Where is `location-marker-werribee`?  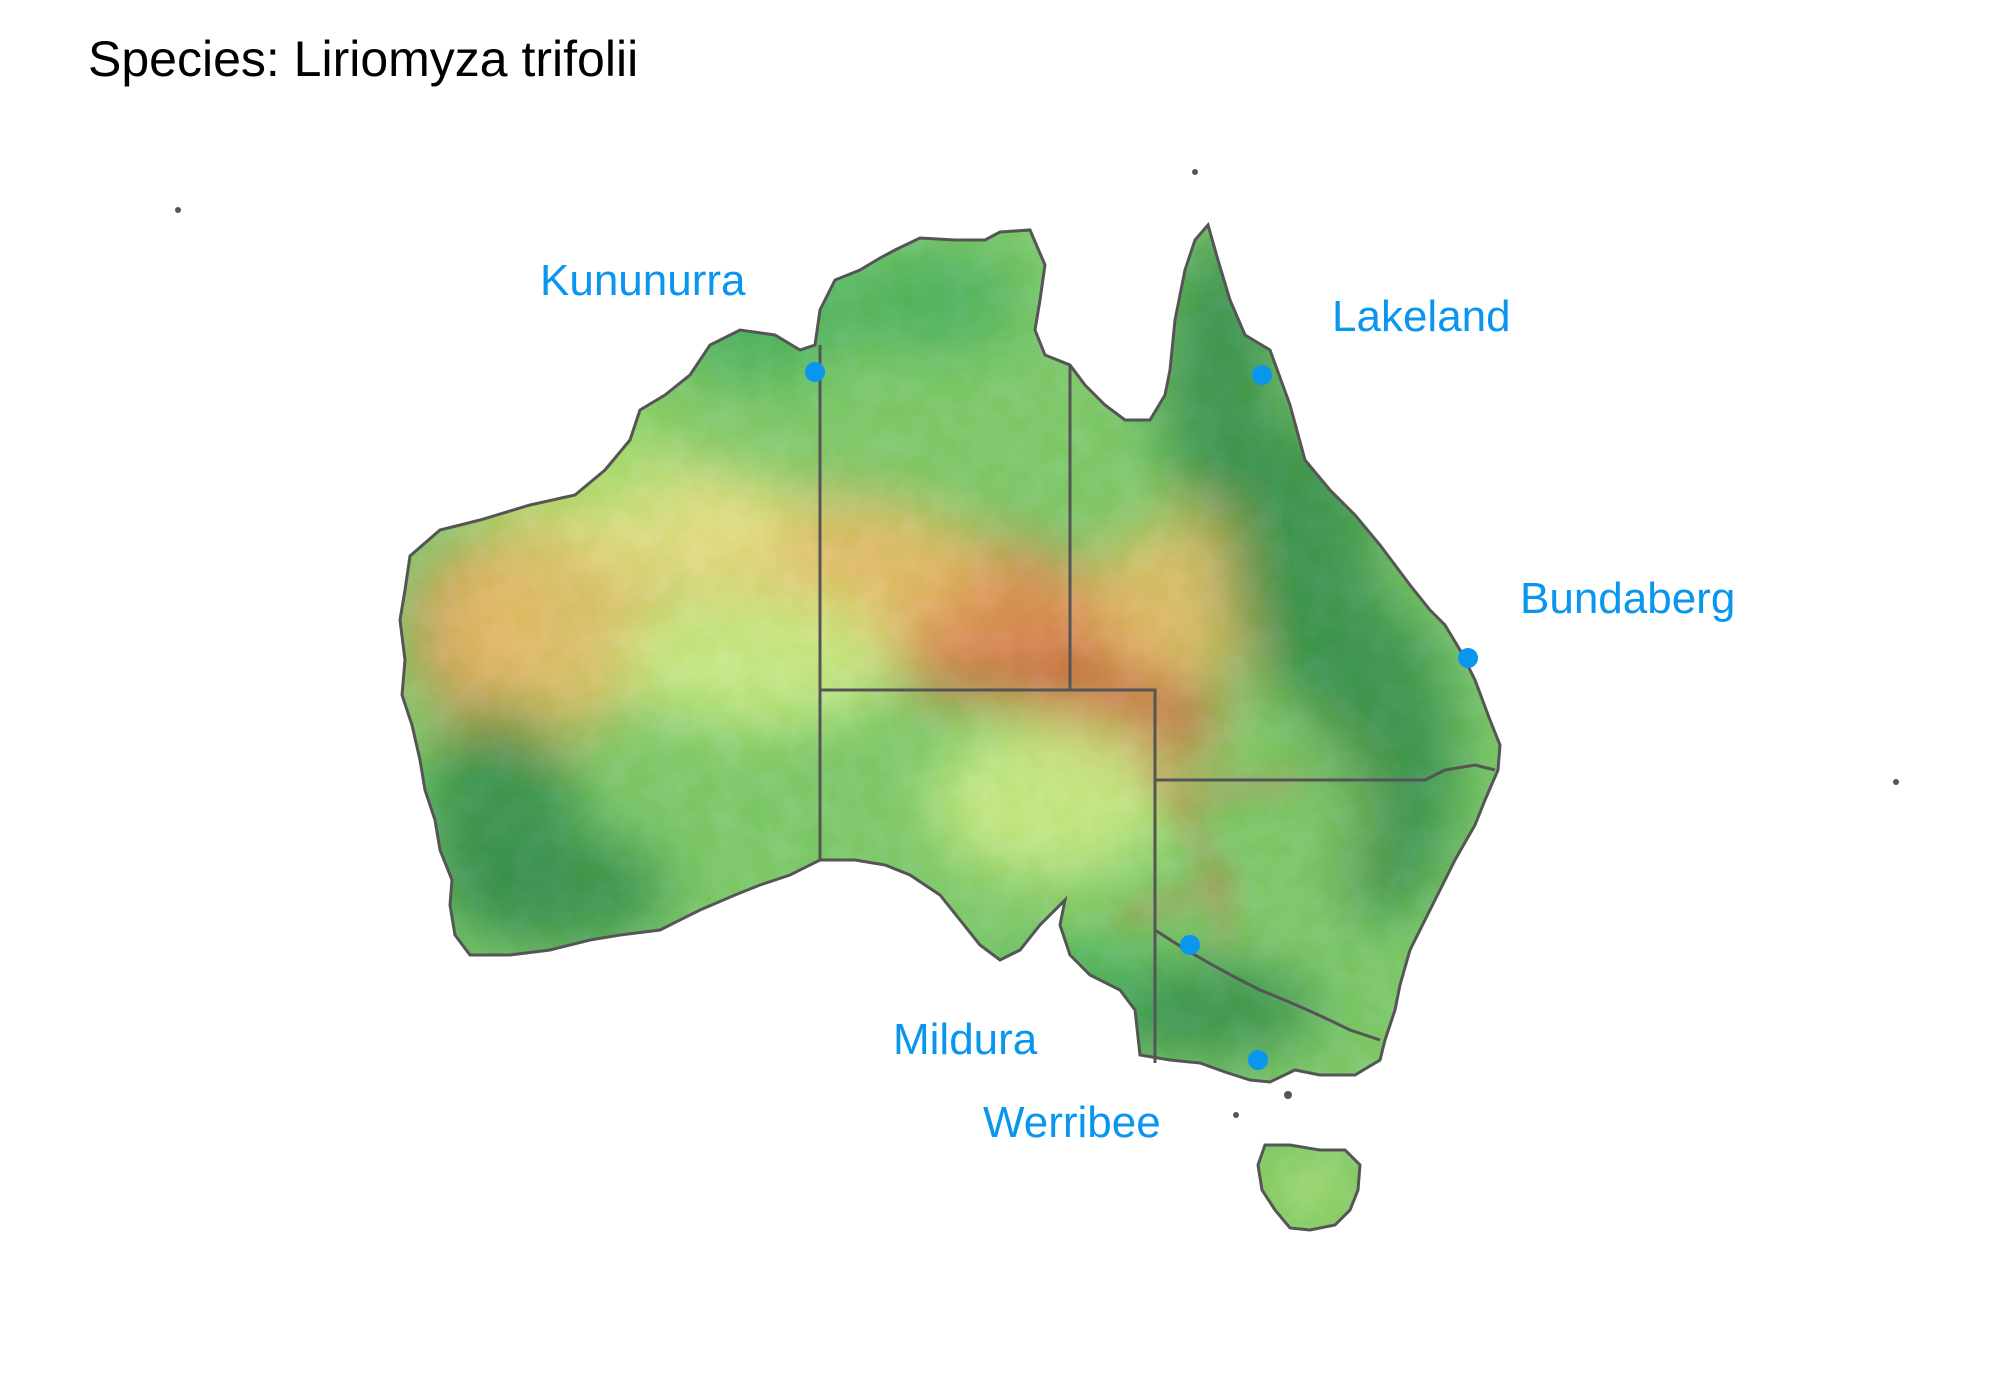 location-marker-werribee is located at coordinates (1258, 1060).